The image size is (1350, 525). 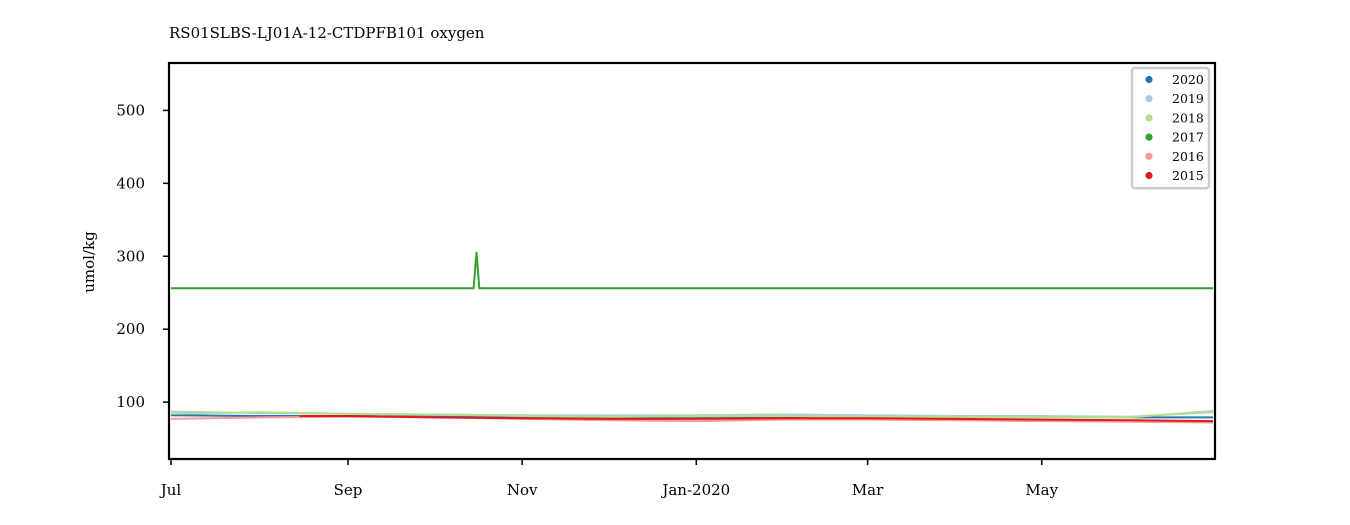 What do you see at coordinates (522, 490) in the screenshot?
I see `x-tick-label: Nov` at bounding box center [522, 490].